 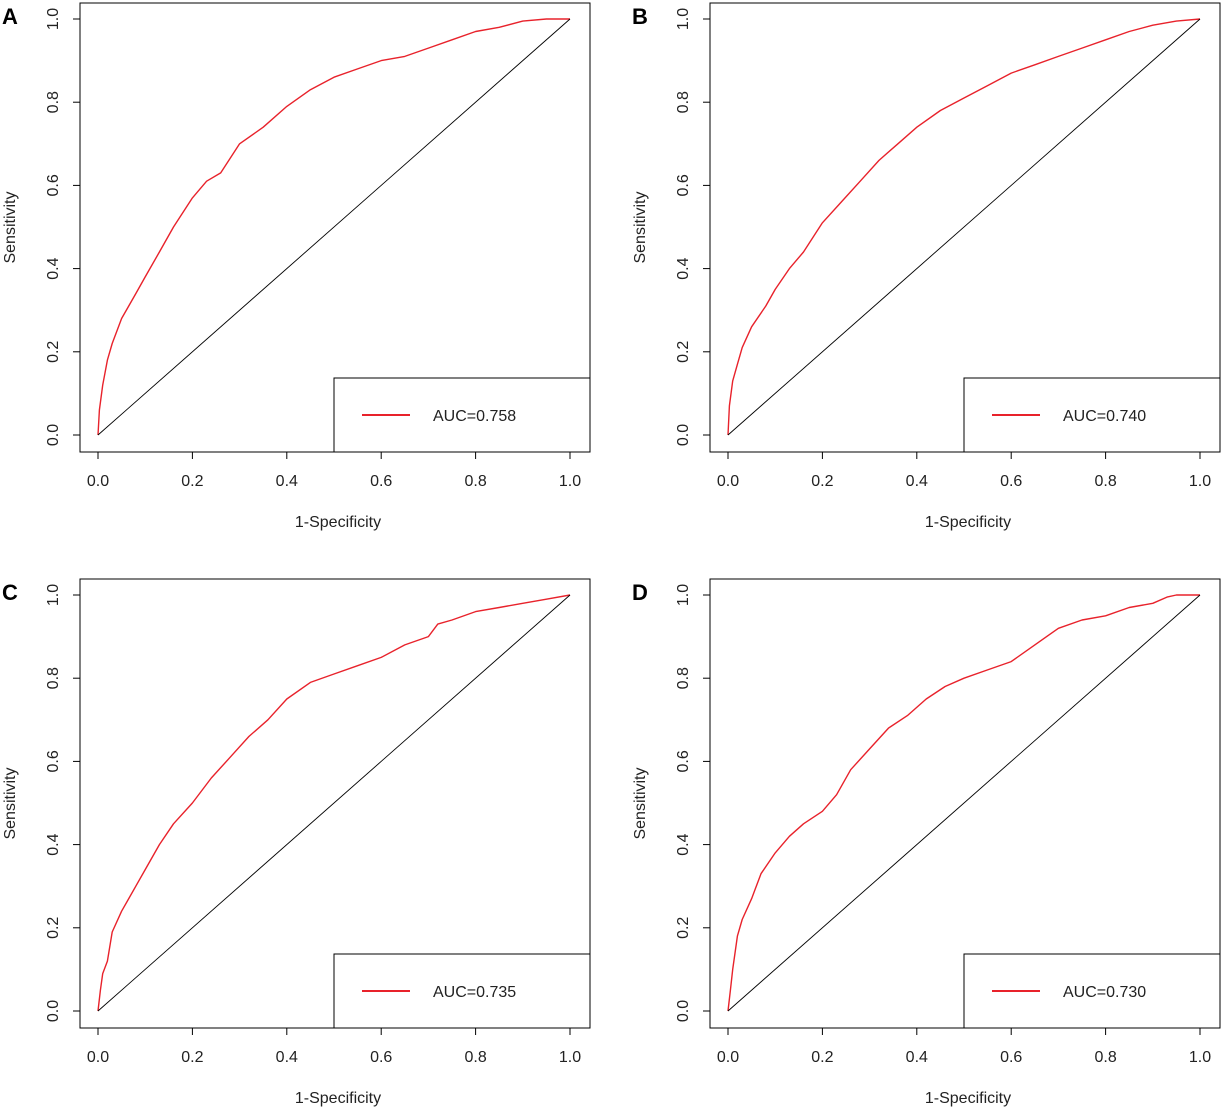 I want to click on legend-auc-label: AUC=0.758, so click(x=474, y=416).